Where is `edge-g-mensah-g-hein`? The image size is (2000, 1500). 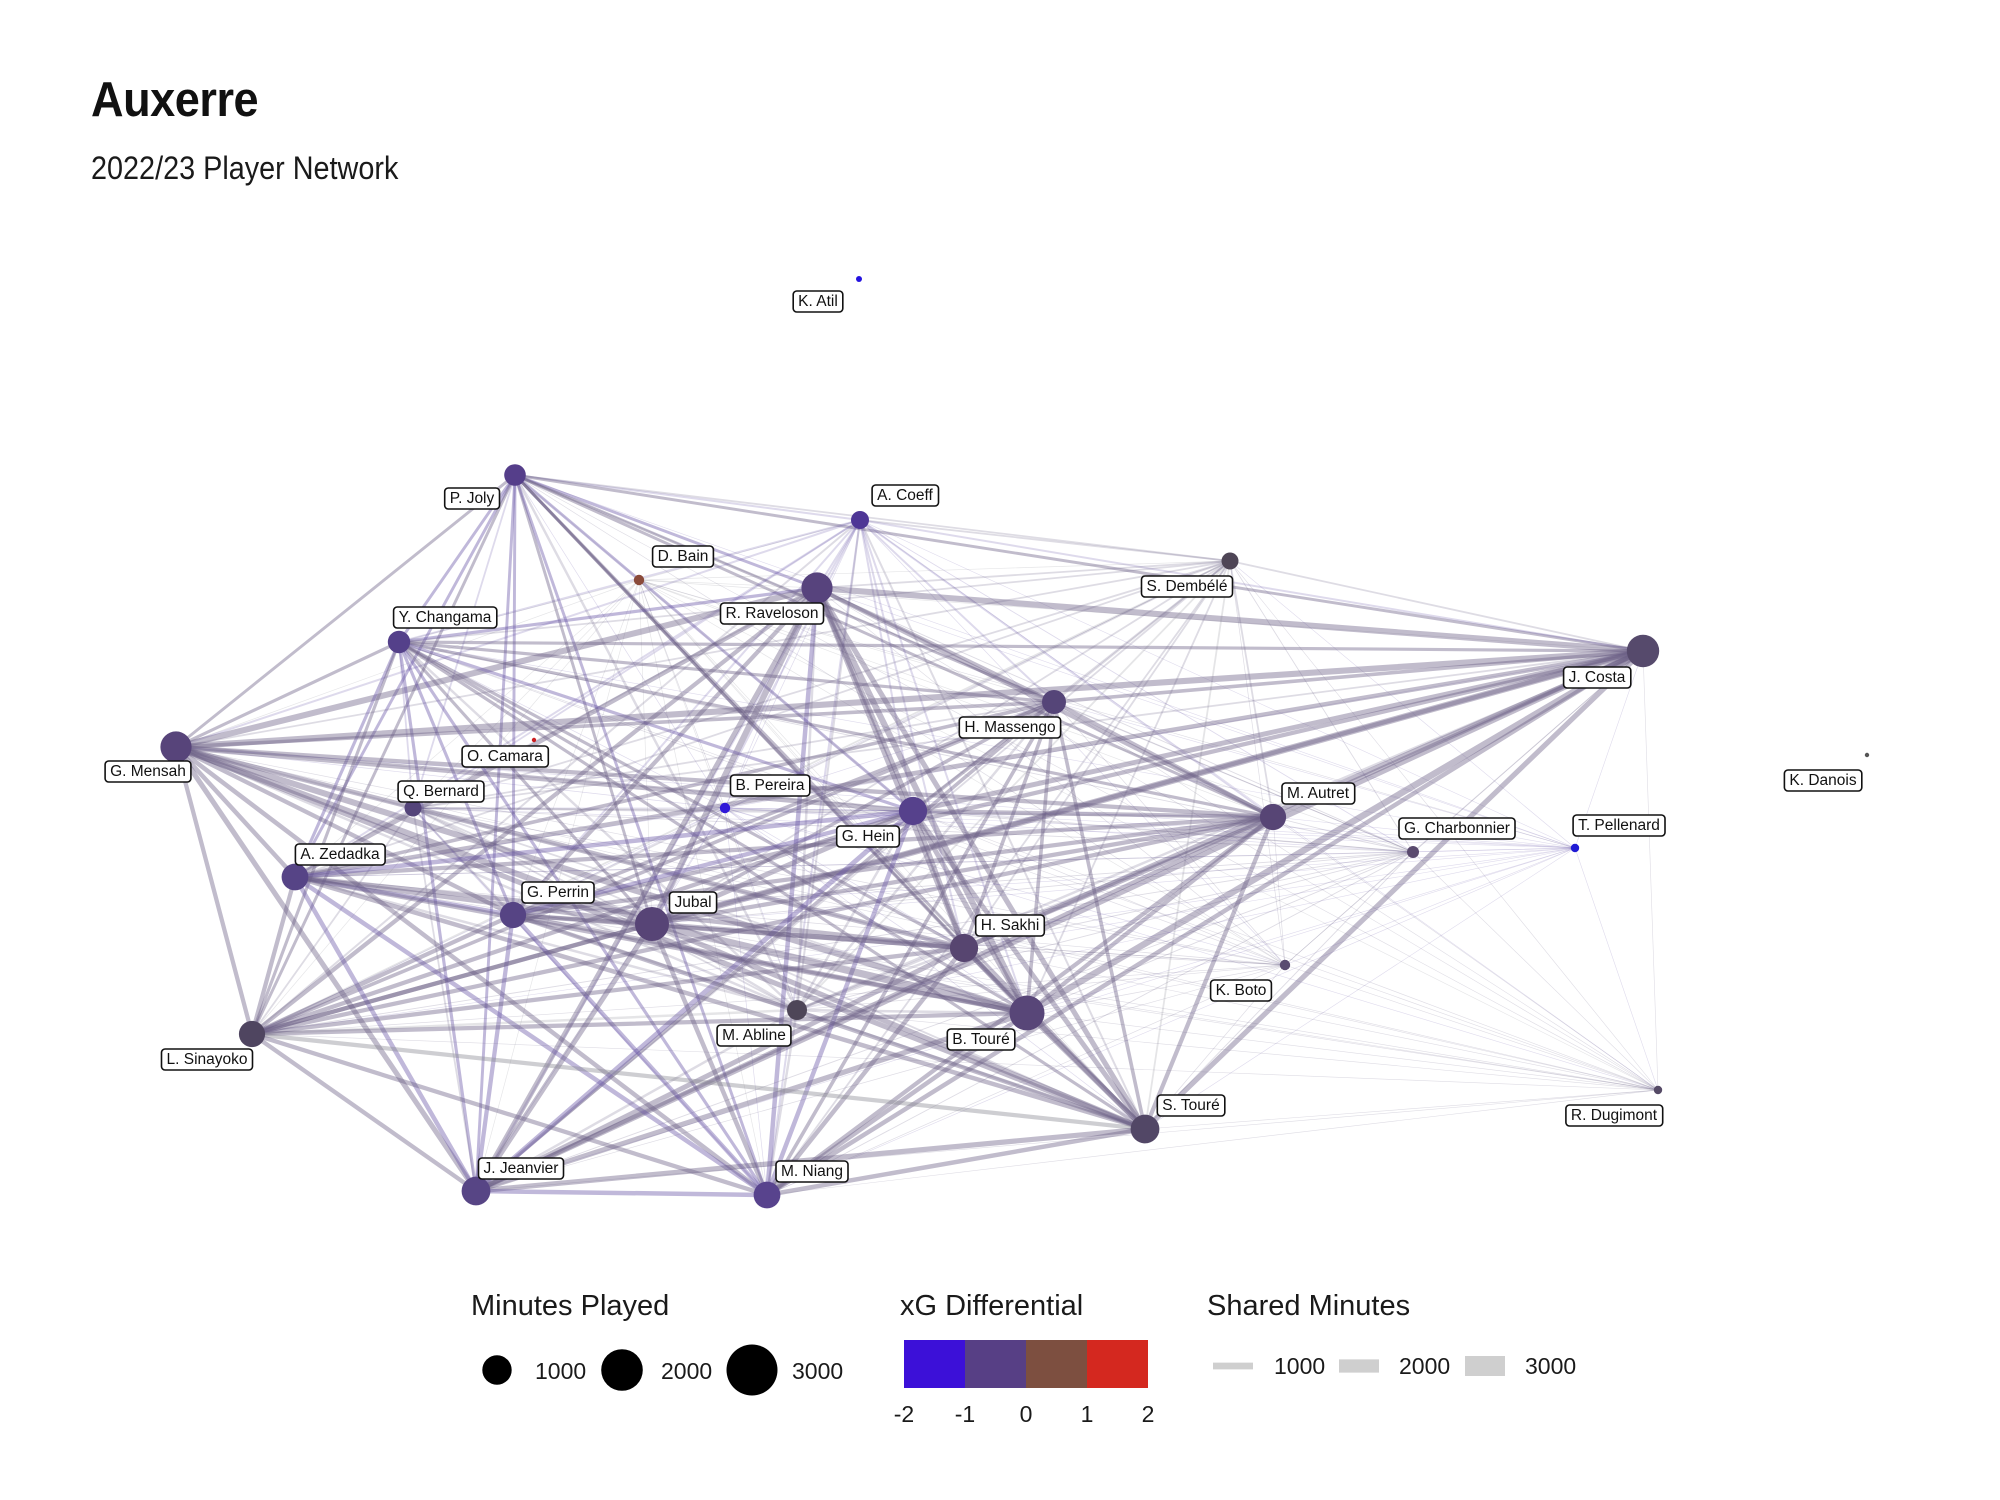 edge-g-mensah-g-hein is located at coordinates (544, 779).